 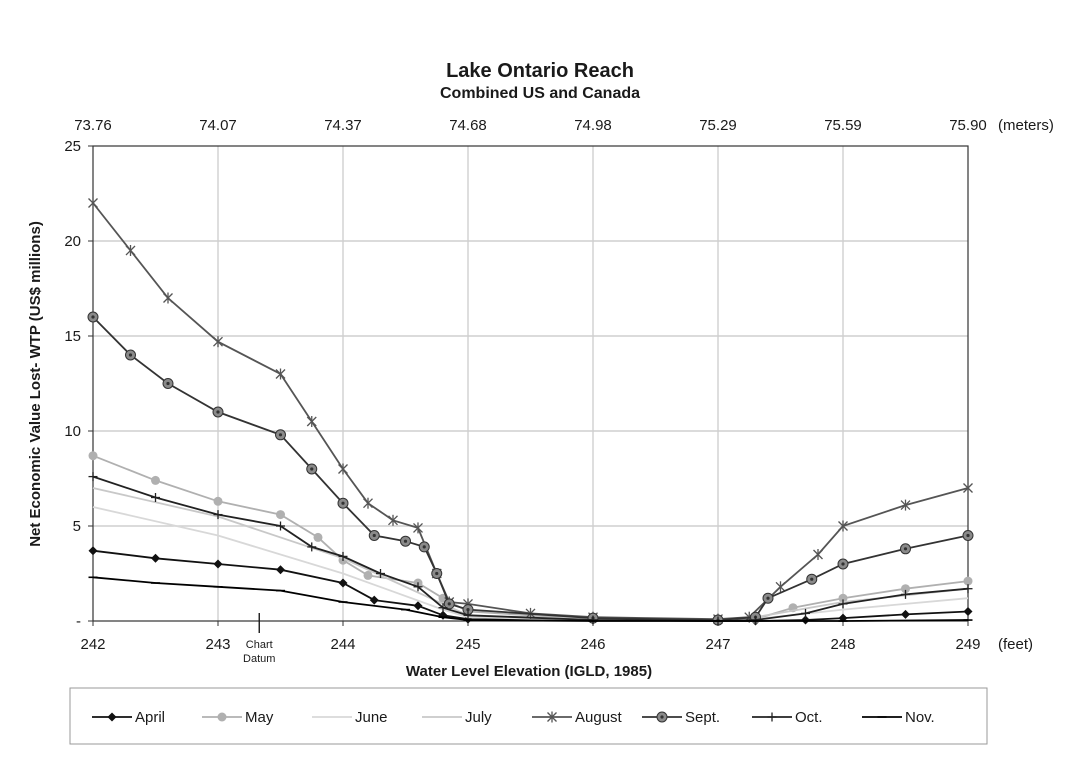 I want to click on chart-datum-annotation: Chart Datum, so click(x=259, y=639).